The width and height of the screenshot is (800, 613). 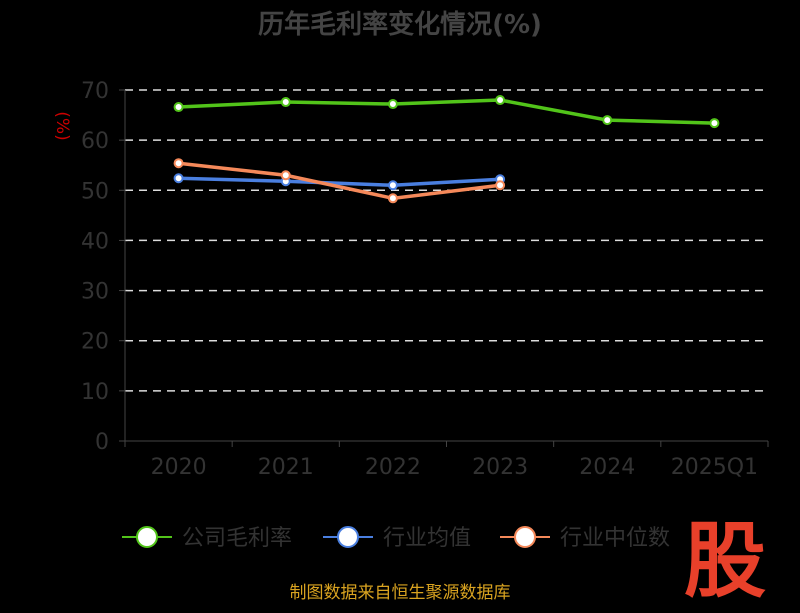 I want to click on chart-title: 历年毛利率变化情况(%), so click(x=400, y=25).